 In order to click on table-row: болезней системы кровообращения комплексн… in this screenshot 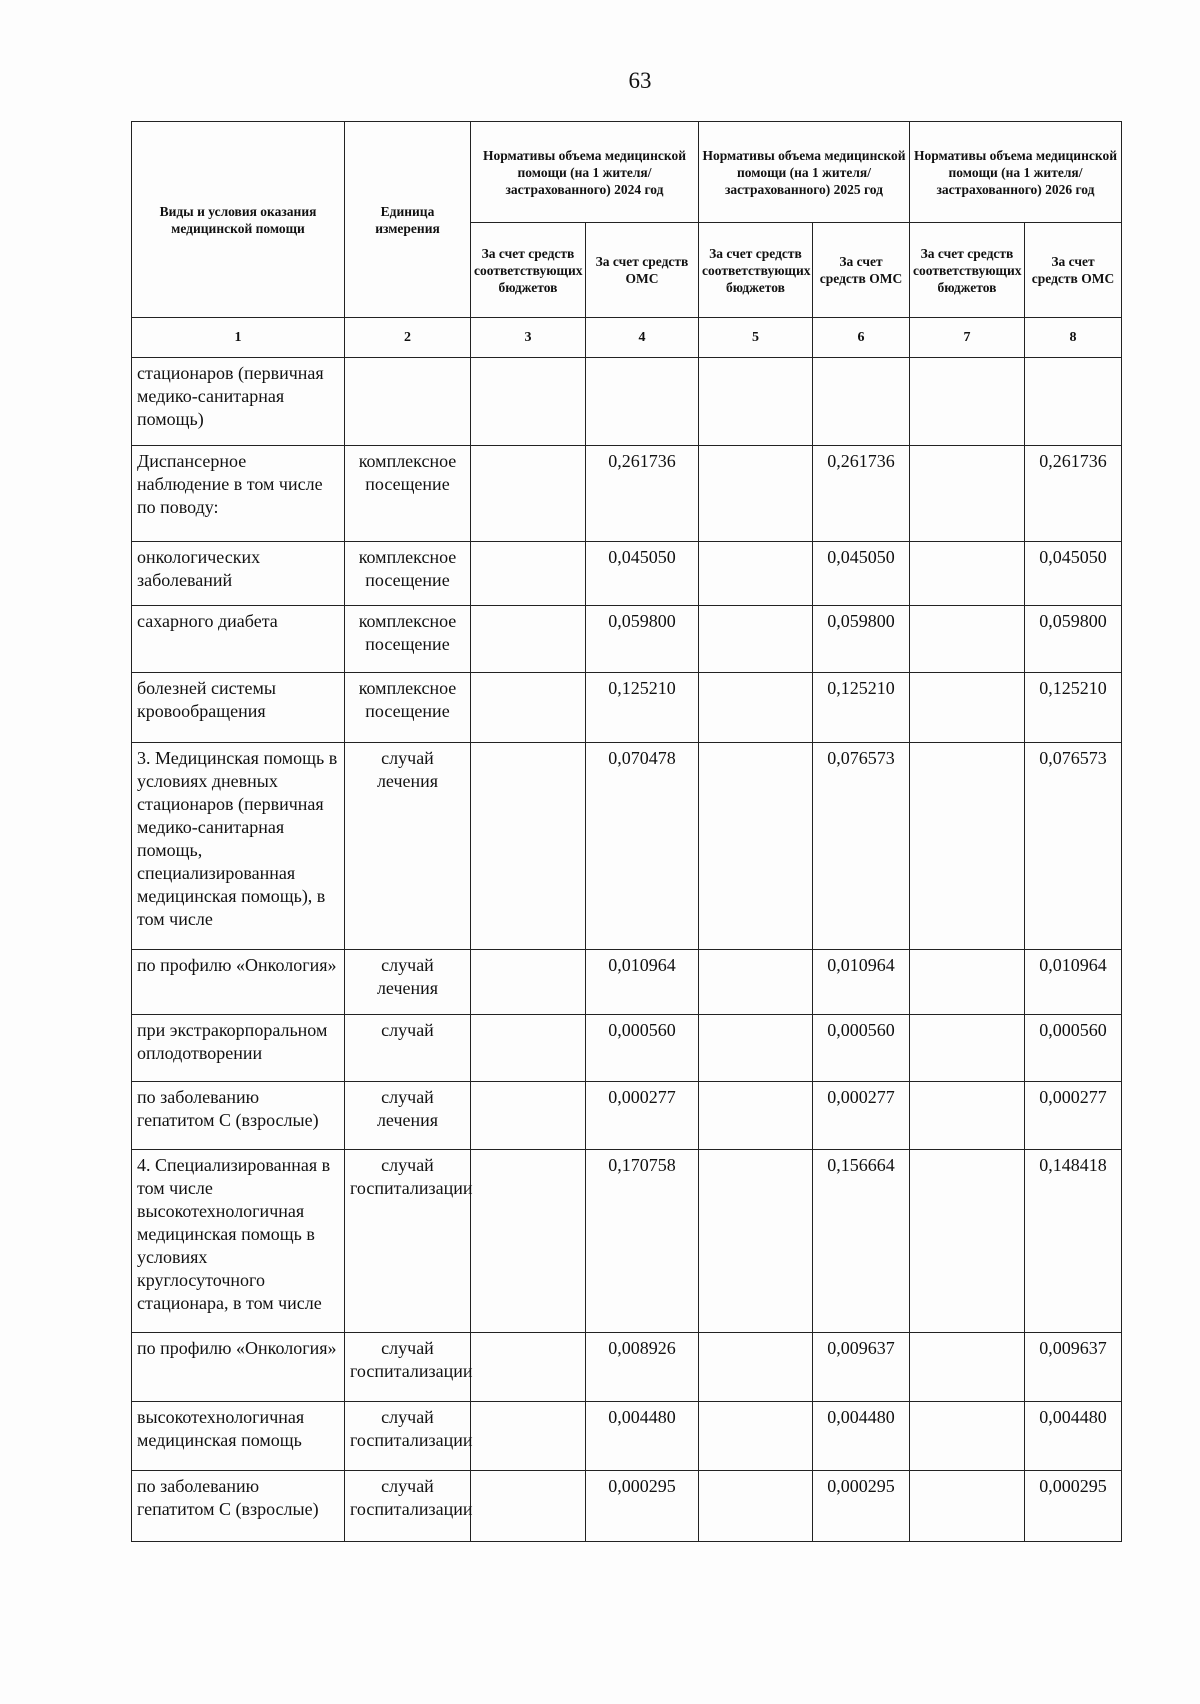, I will do `click(626, 707)`.